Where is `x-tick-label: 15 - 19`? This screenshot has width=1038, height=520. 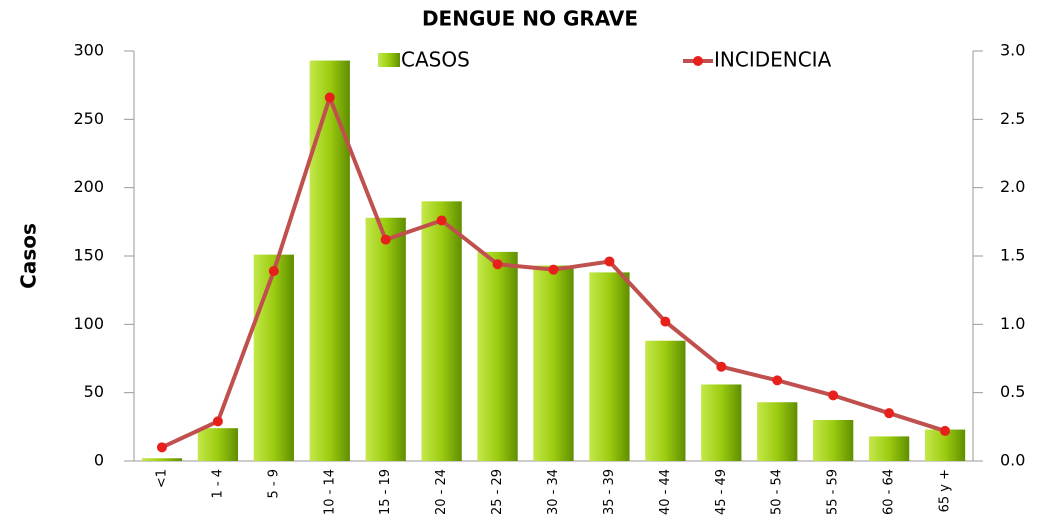
x-tick-label: 15 - 19 is located at coordinates (385, 492).